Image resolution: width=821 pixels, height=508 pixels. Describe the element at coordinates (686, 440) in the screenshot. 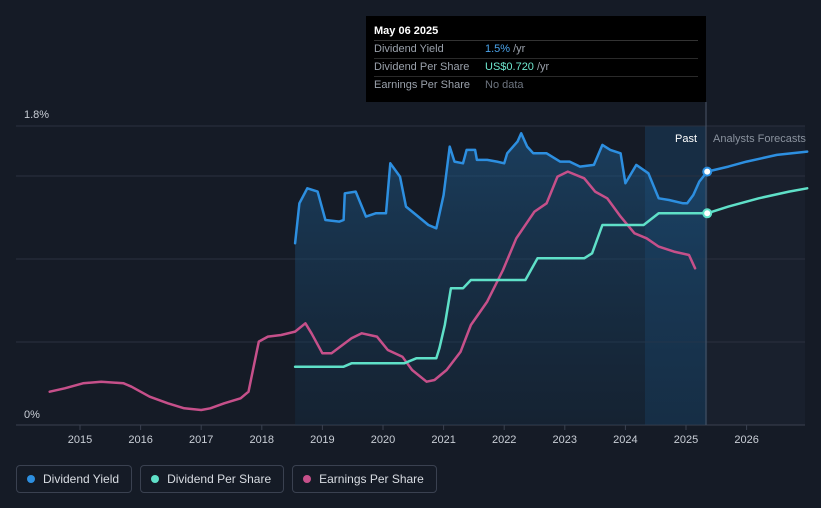

I see `x-tick-label: 2025` at that location.